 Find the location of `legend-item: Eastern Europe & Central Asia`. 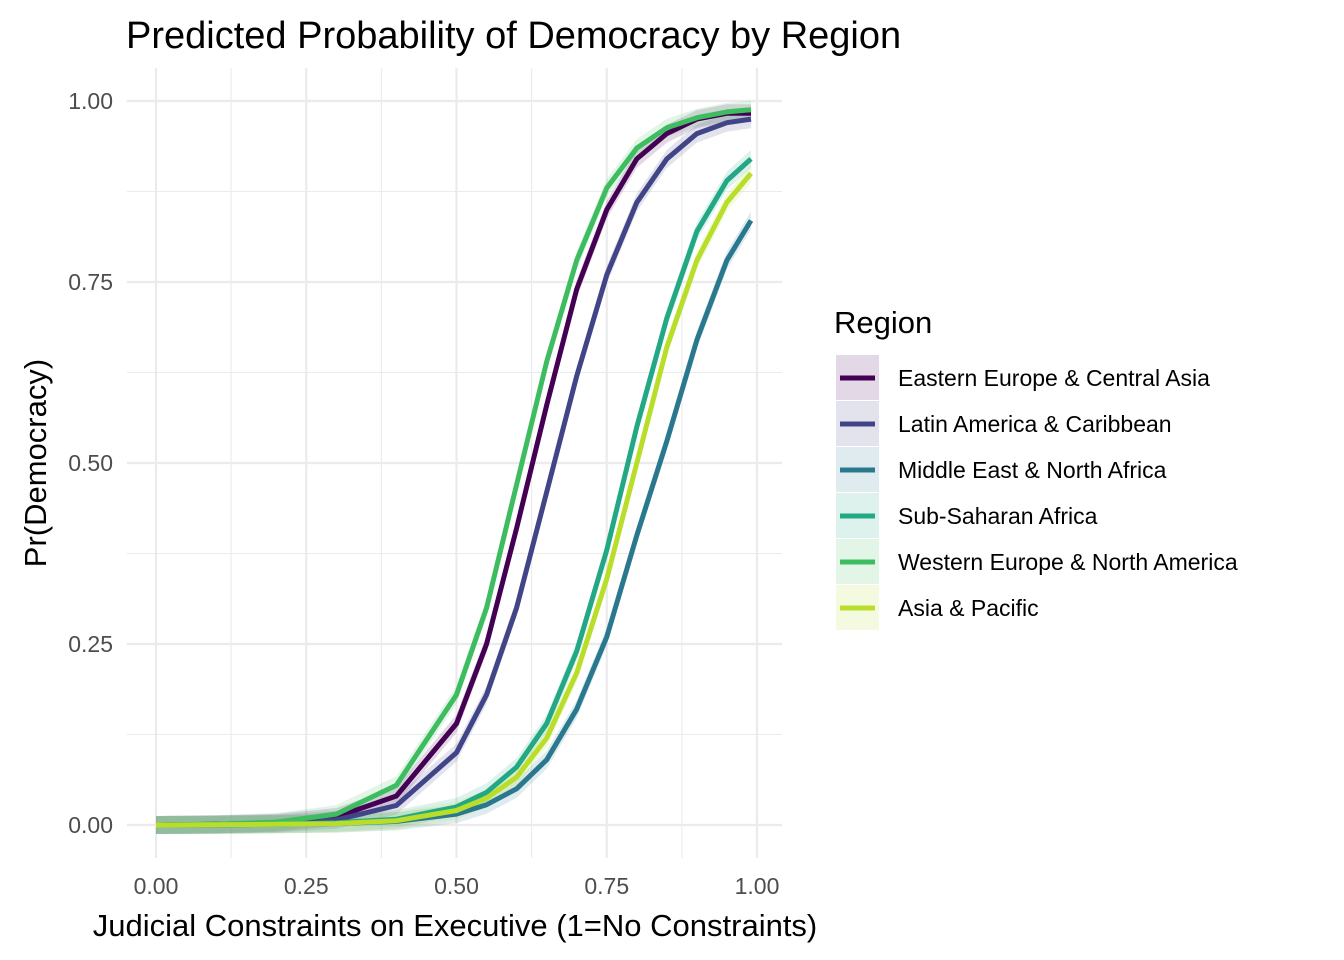

legend-item: Eastern Europe & Central Asia is located at coordinates (1023, 377).